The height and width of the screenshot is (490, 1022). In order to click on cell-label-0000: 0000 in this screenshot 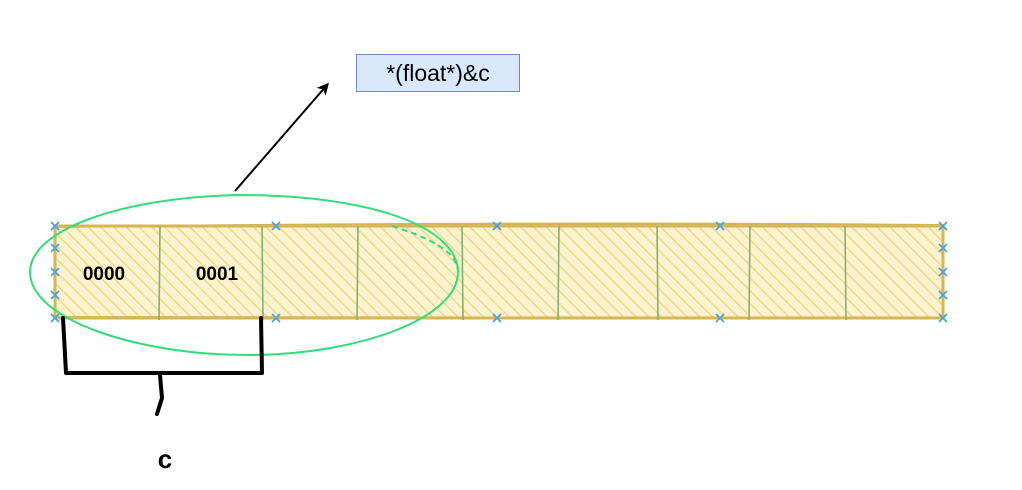, I will do `click(104, 274)`.